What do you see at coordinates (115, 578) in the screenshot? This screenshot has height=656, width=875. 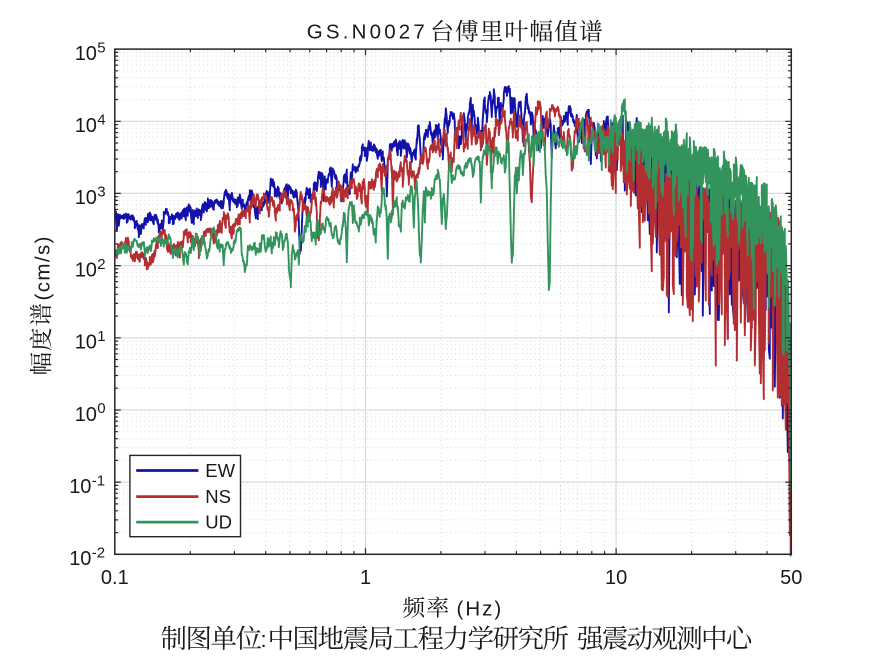 I see `svg-text: 0.1` at bounding box center [115, 578].